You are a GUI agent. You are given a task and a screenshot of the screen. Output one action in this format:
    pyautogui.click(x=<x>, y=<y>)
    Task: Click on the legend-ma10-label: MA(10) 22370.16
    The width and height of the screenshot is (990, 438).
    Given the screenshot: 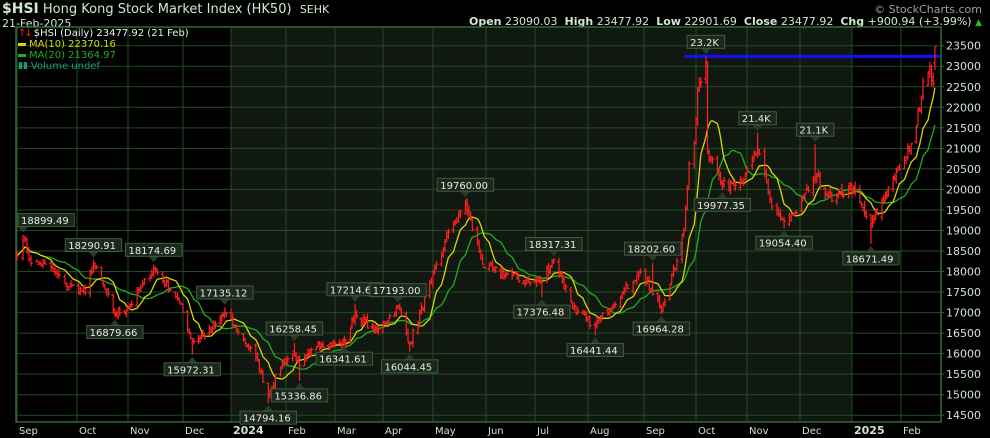 What is the action you would take?
    pyautogui.click(x=72, y=44)
    